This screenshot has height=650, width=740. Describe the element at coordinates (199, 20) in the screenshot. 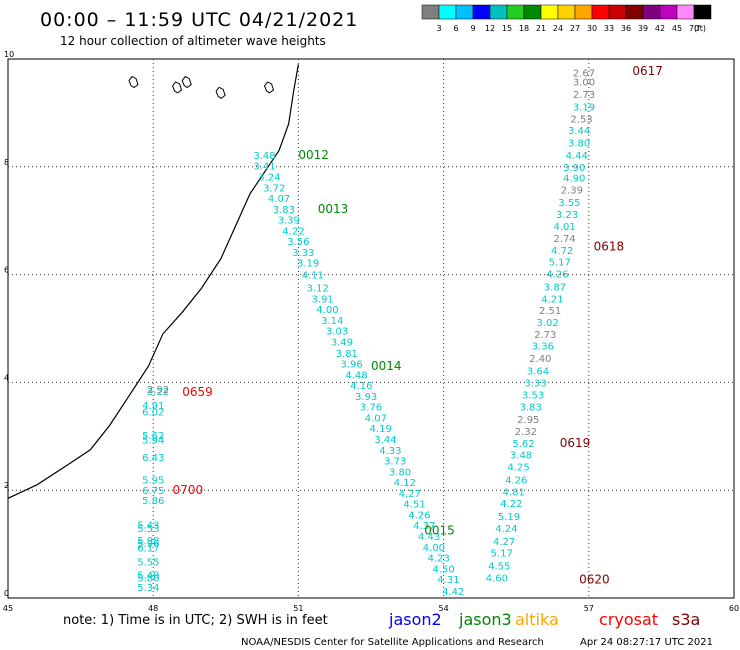

I see `chart-title: 00:00 – 11:59 UTC 04/21/2021` at that location.